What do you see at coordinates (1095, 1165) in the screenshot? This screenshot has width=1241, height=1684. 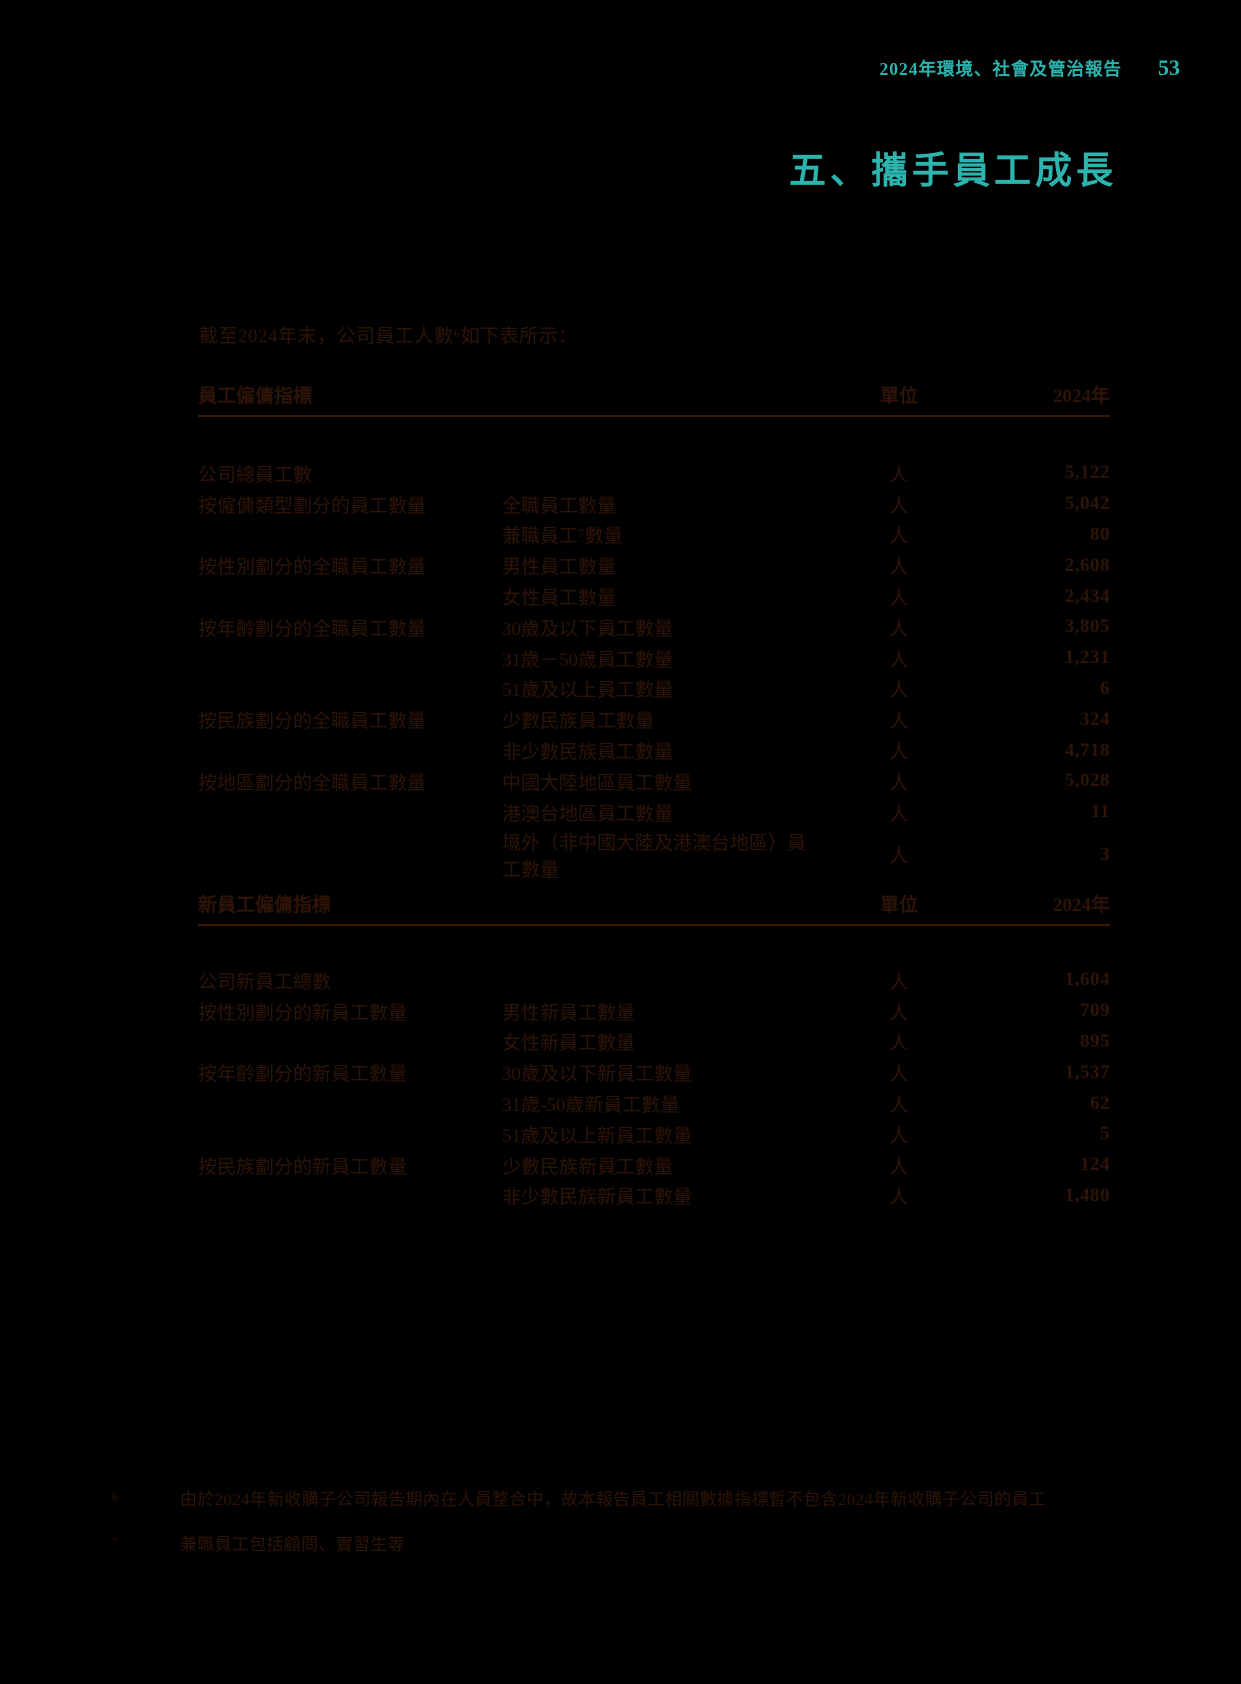 I see `row-value: 124` at bounding box center [1095, 1165].